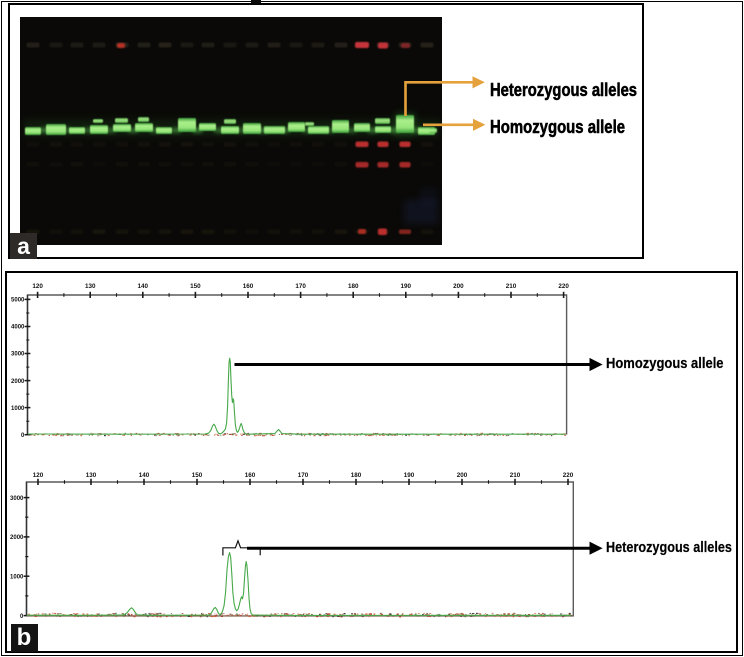  What do you see at coordinates (18, 328) in the screenshot?
I see `svg-text: 4000` at bounding box center [18, 328].